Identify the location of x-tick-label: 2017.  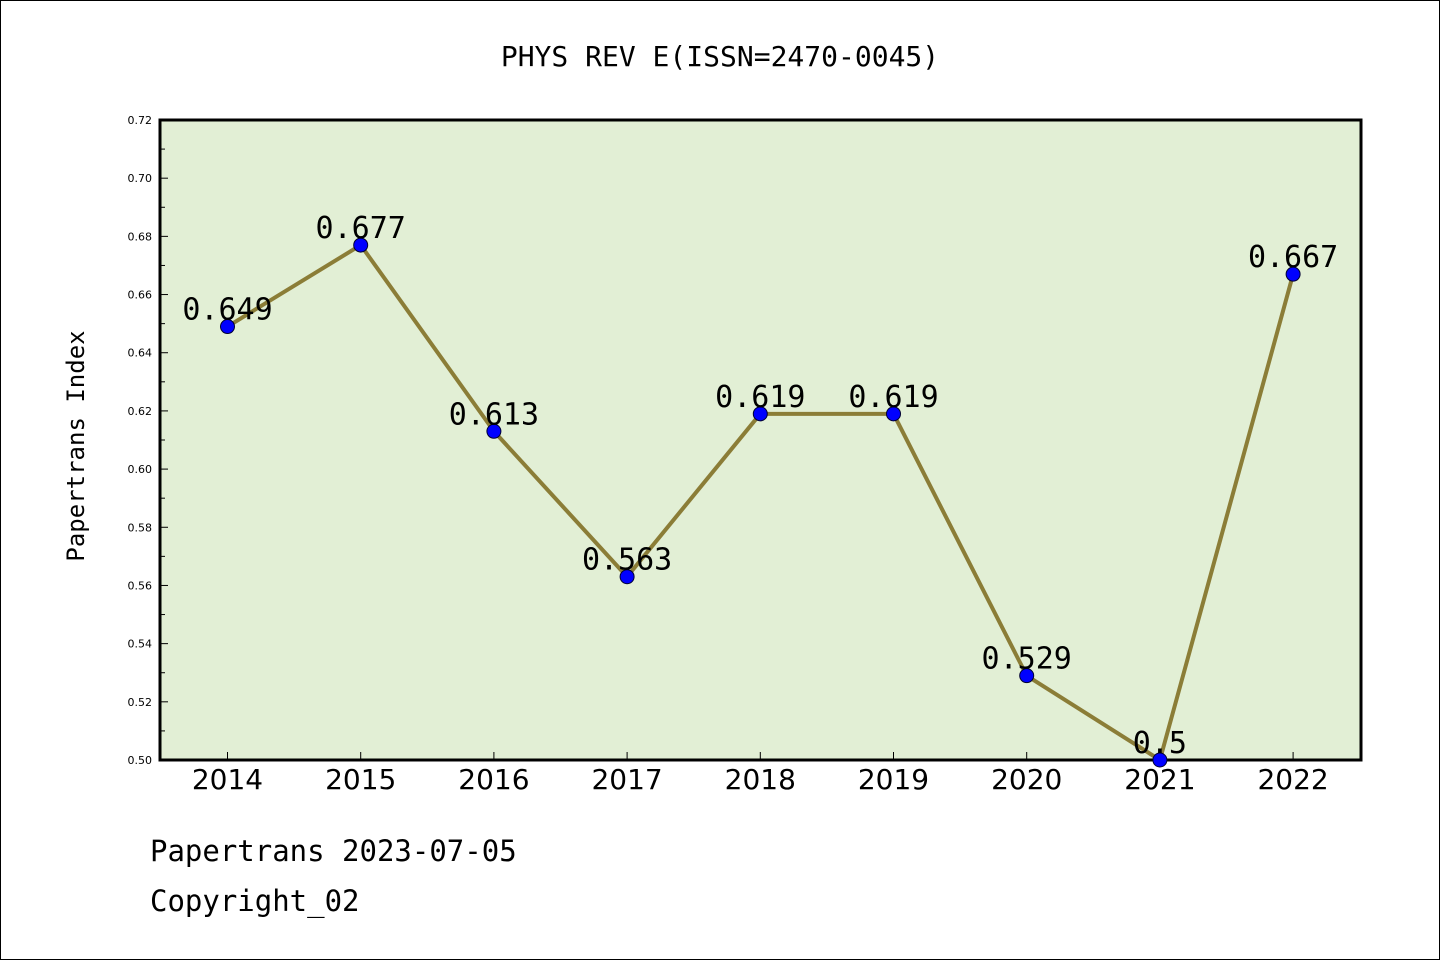
(626, 779).